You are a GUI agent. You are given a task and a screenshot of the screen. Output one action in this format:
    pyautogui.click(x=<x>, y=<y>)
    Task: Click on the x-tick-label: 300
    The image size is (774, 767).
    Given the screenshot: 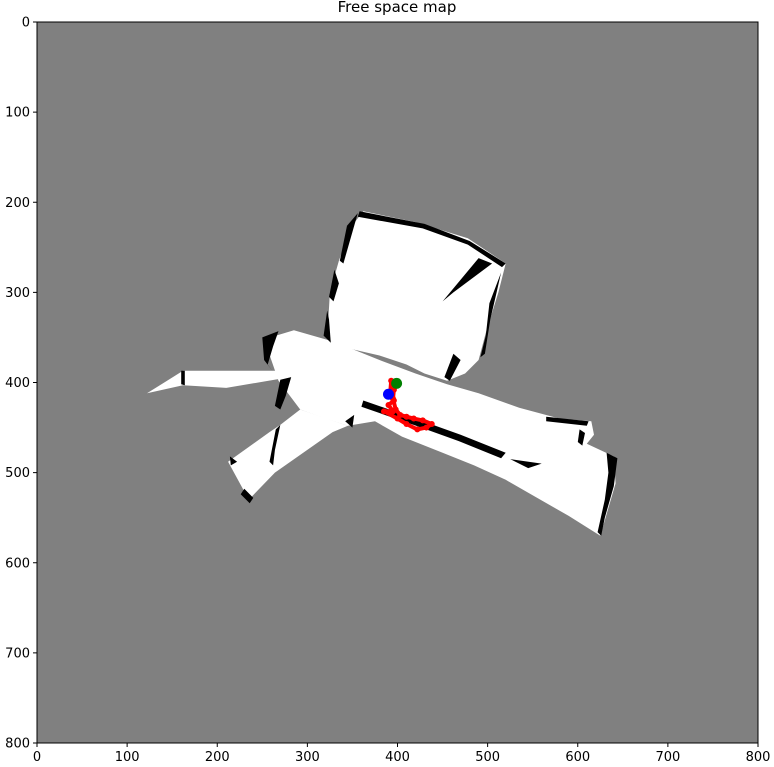 What is the action you would take?
    pyautogui.click(x=307, y=757)
    